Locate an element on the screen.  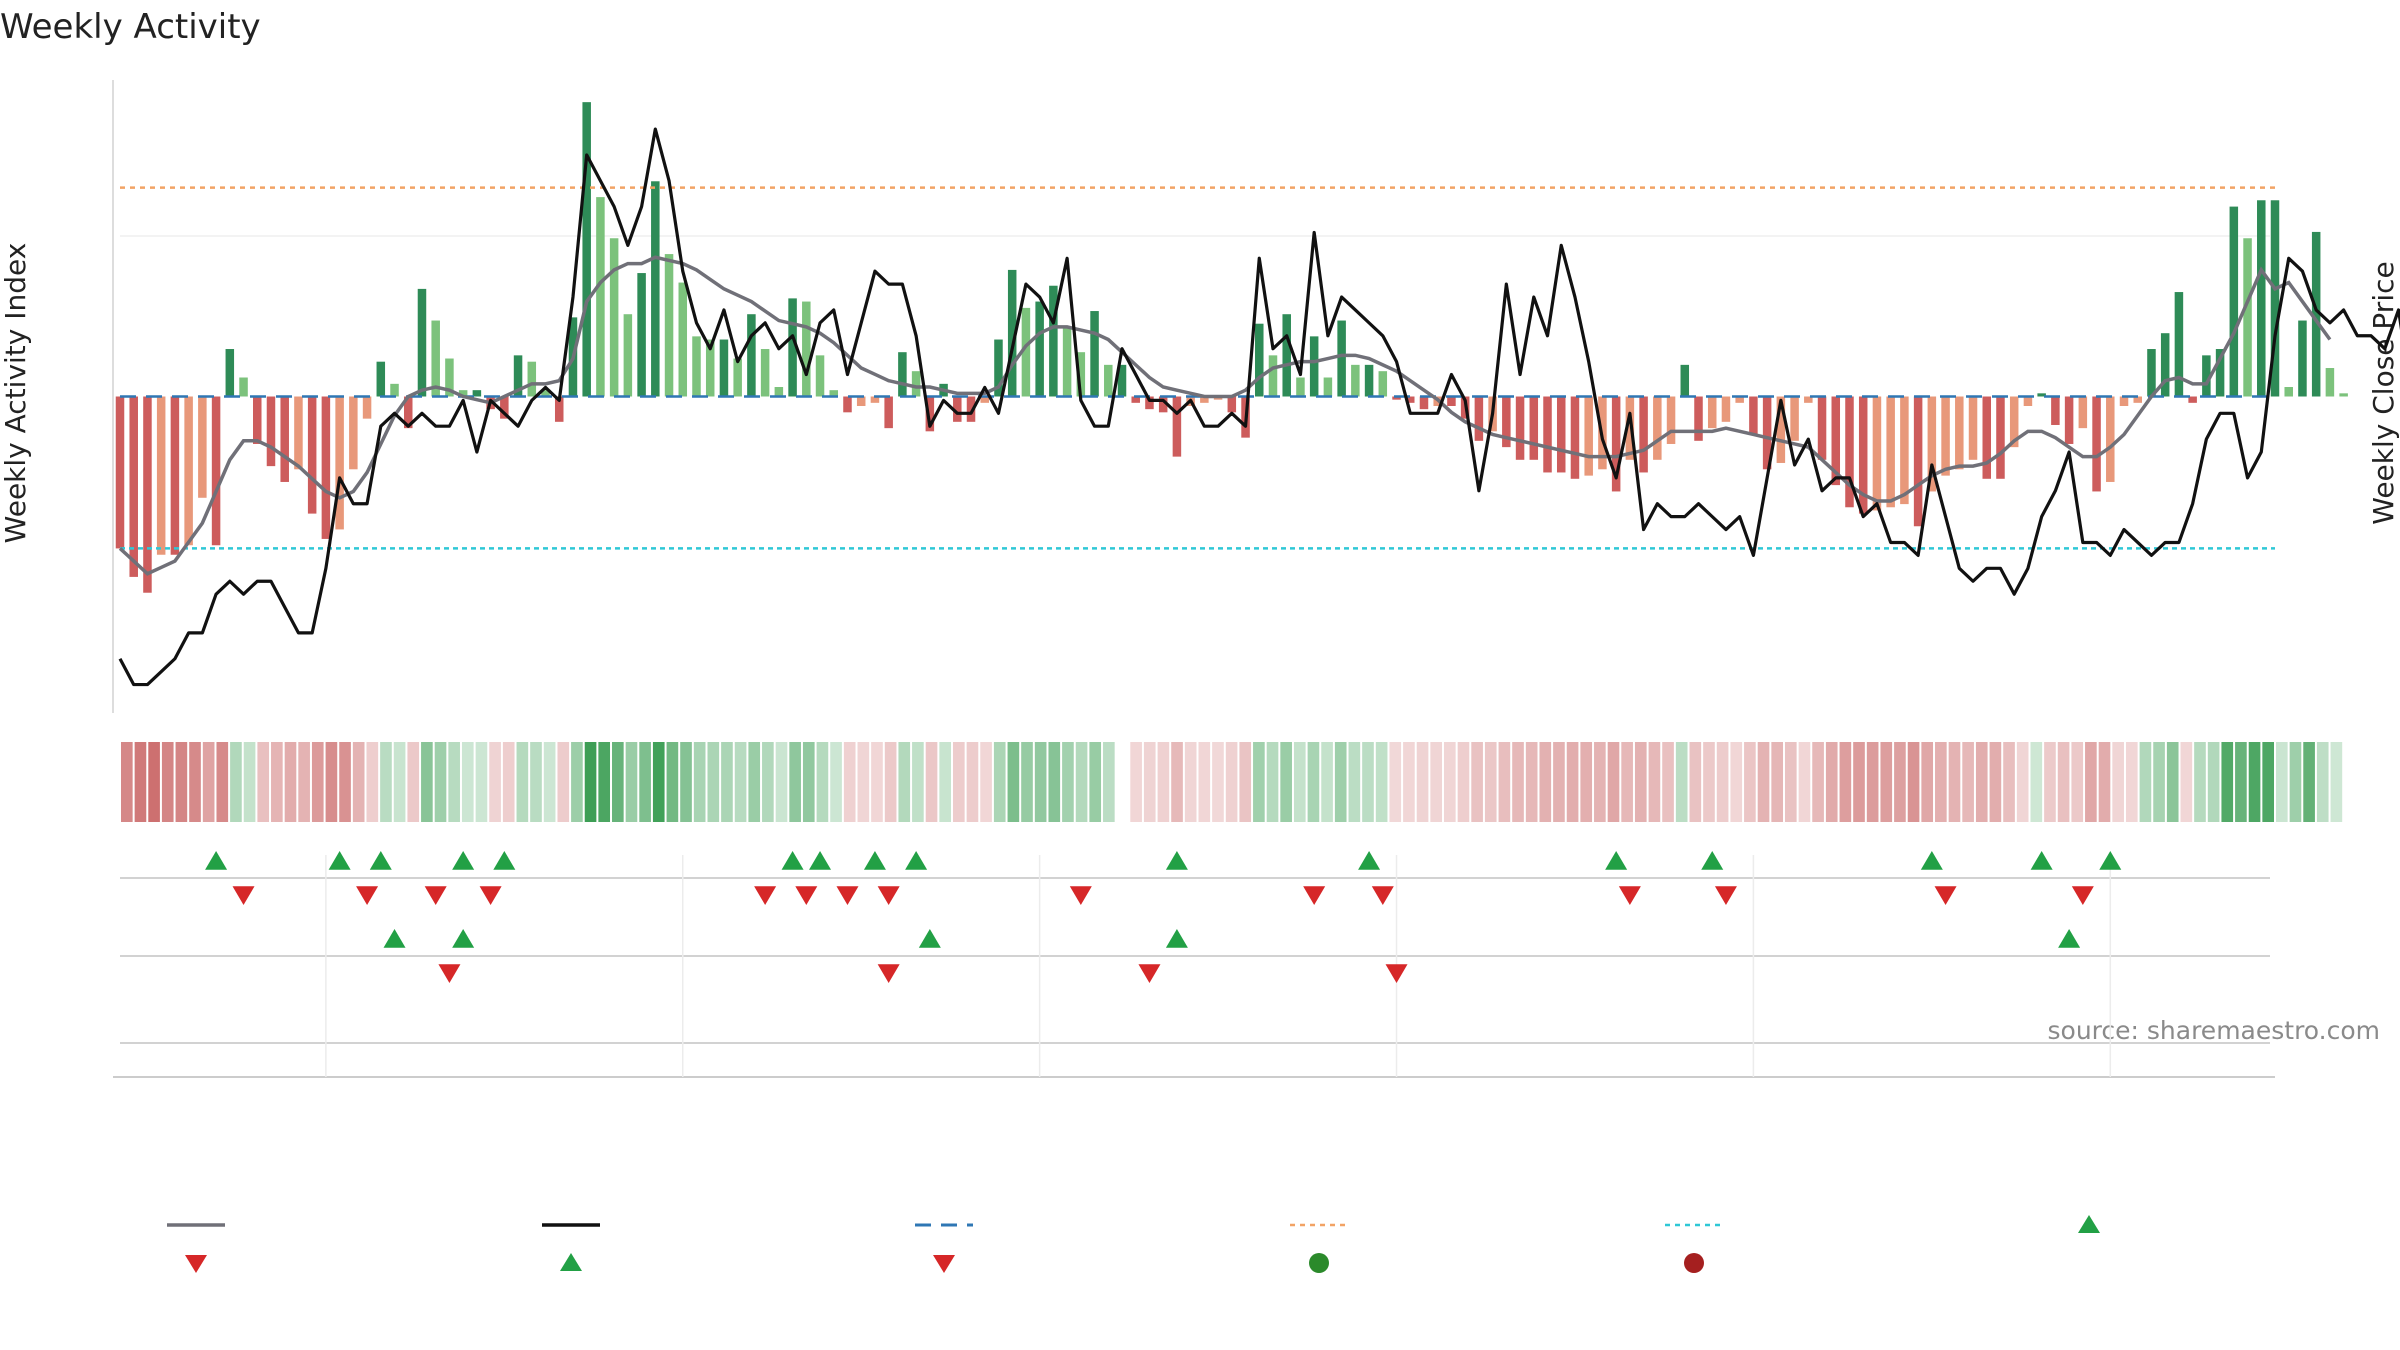
legend-flipup-swatch is located at coordinates (2089, 1224).